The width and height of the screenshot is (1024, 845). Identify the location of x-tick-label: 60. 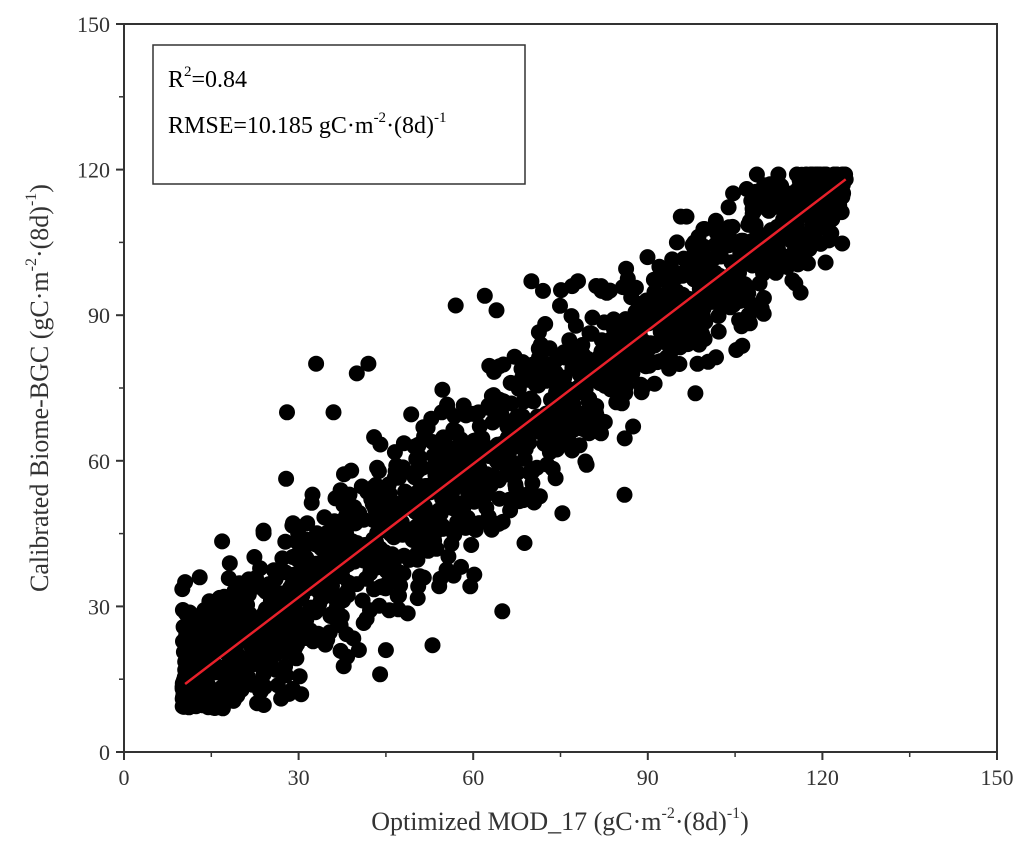
(473, 777).